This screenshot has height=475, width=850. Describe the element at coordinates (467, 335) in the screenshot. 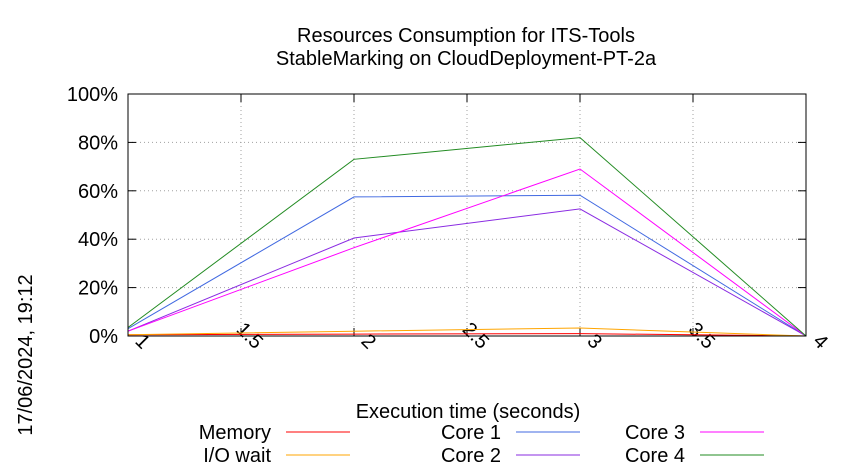

I see `series-line-memory` at that location.